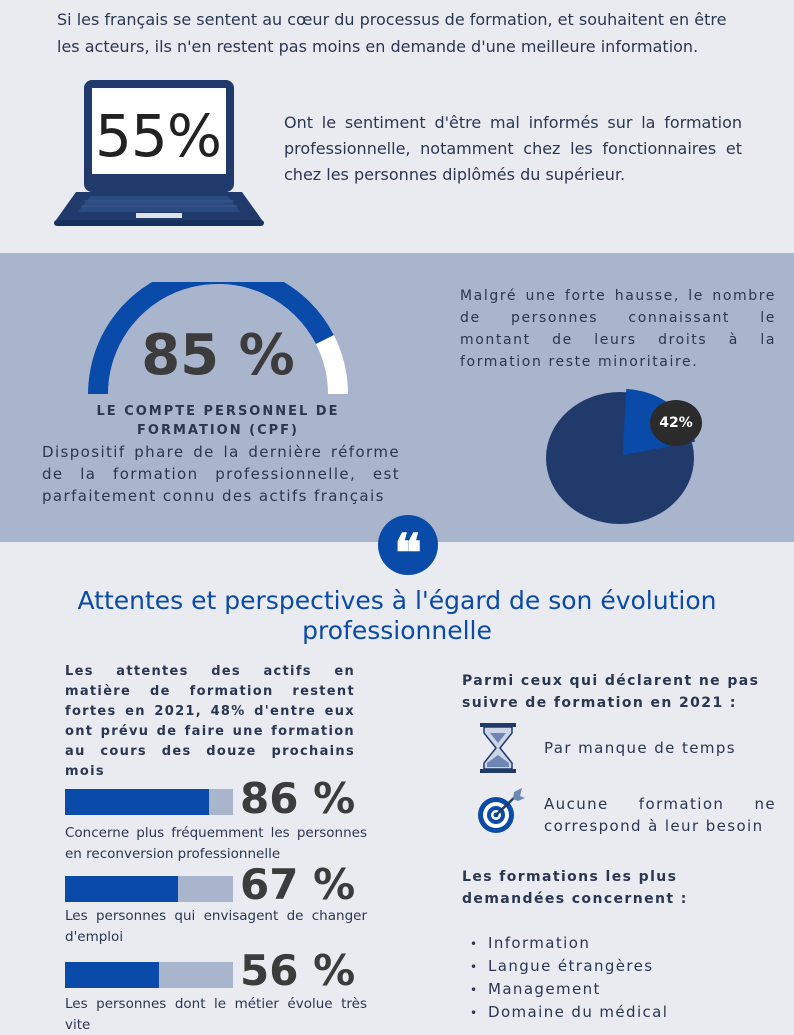 This screenshot has height=1035, width=794. I want to click on cpf-gauge, so click(218, 338).